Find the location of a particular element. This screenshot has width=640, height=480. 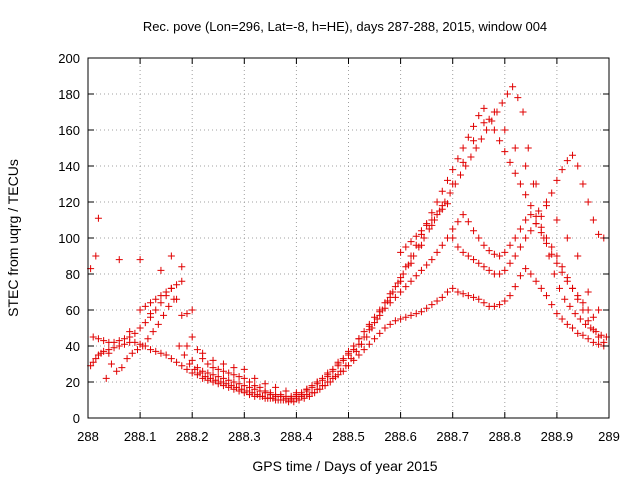

y-tick-label: 120 is located at coordinates (69, 202).